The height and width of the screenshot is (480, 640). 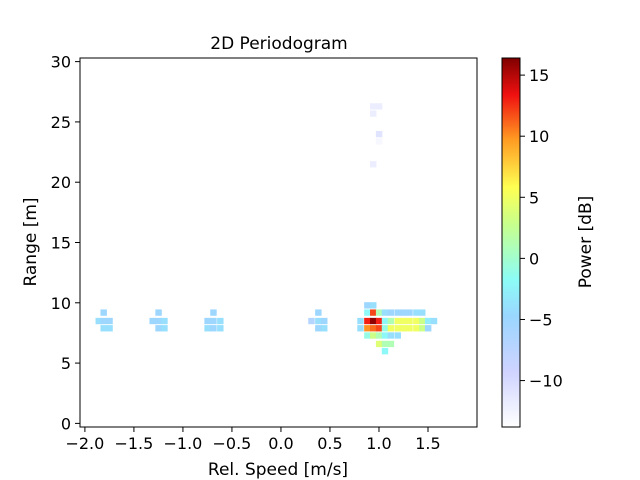 I want to click on x-tick-label: −2.0, so click(x=84, y=443).